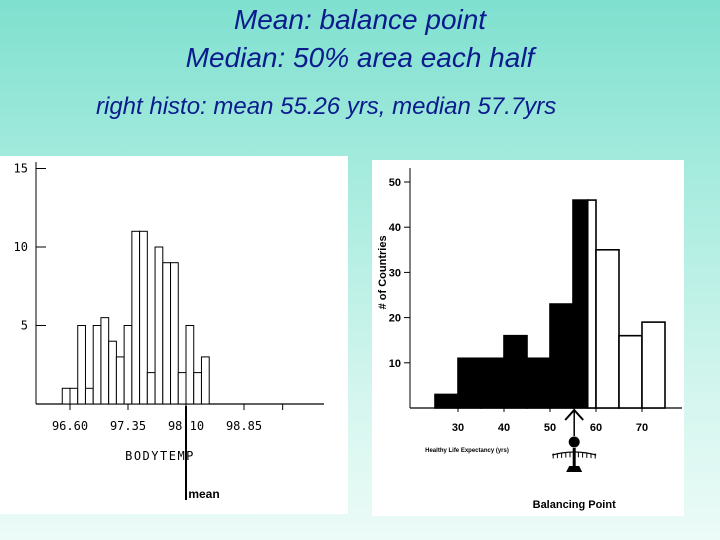  Describe the element at coordinates (360, 57) in the screenshot. I see `slide-title-line2: Median: 50% area each half` at that location.